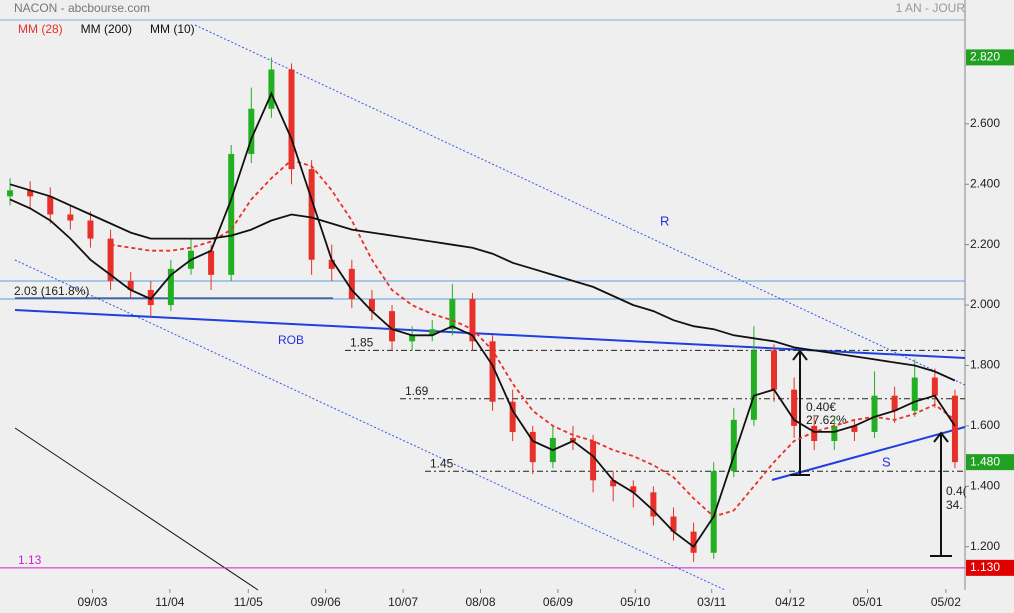 The image size is (1014, 613). Describe the element at coordinates (635, 602) in the screenshot. I see `x-tick-label: 05/10` at that location.